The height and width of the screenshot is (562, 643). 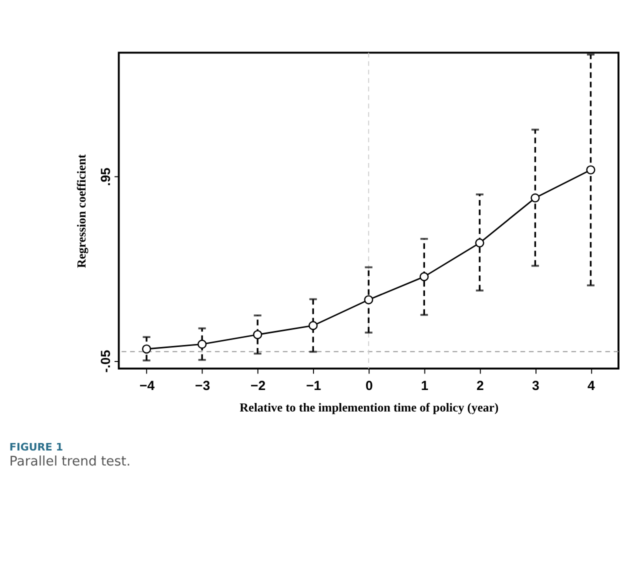 I want to click on x-tick-label: 4, so click(x=592, y=385).